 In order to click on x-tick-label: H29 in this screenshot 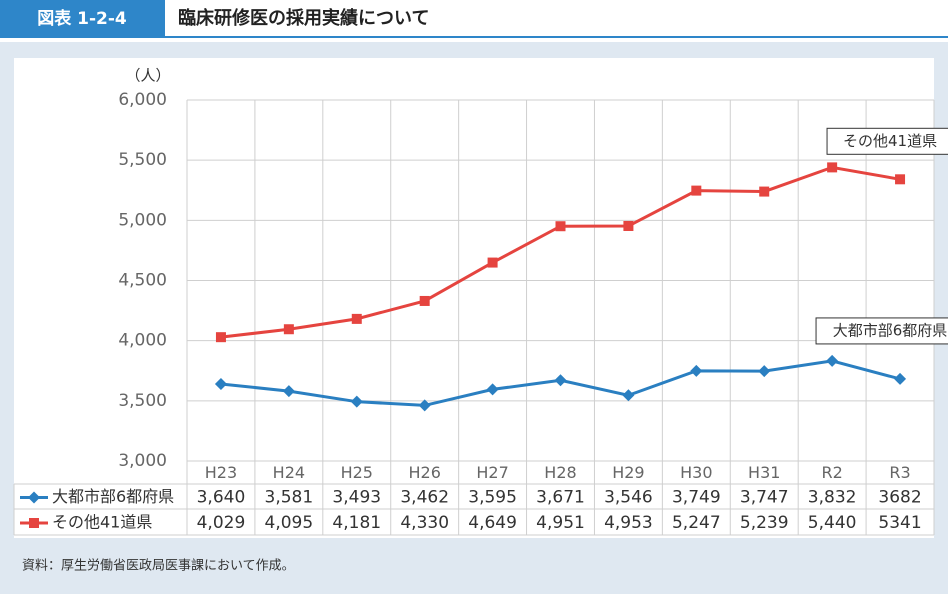, I will do `click(628, 472)`.